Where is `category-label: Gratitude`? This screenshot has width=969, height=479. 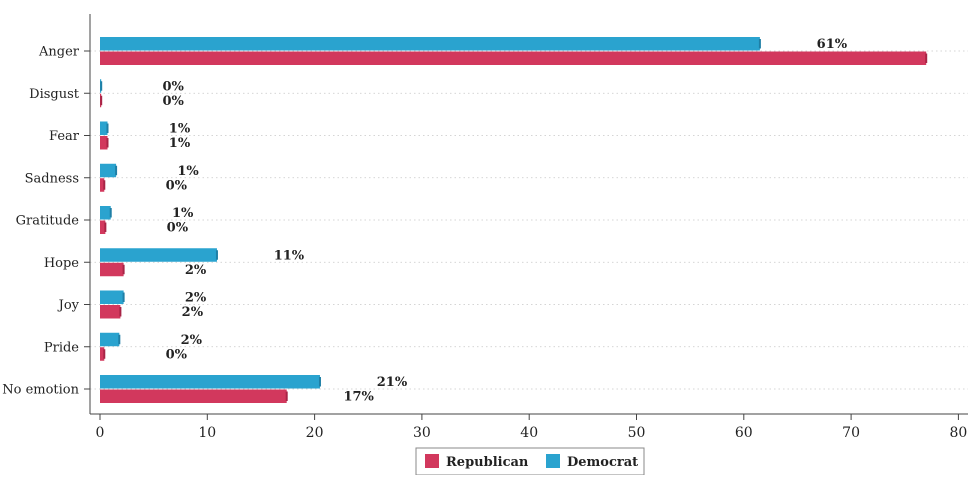
category-label: Gratitude is located at coordinates (48, 221).